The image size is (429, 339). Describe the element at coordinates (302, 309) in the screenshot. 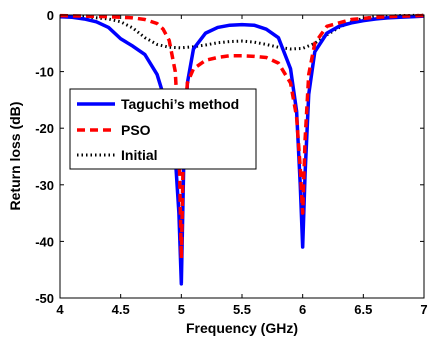

I see `x-tick-label: 6` at that location.